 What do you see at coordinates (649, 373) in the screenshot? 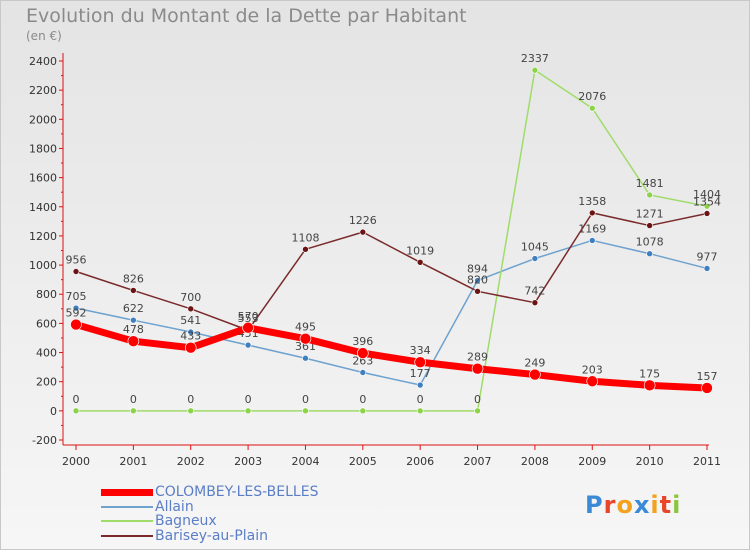
I see `data-label: 175` at bounding box center [649, 373].